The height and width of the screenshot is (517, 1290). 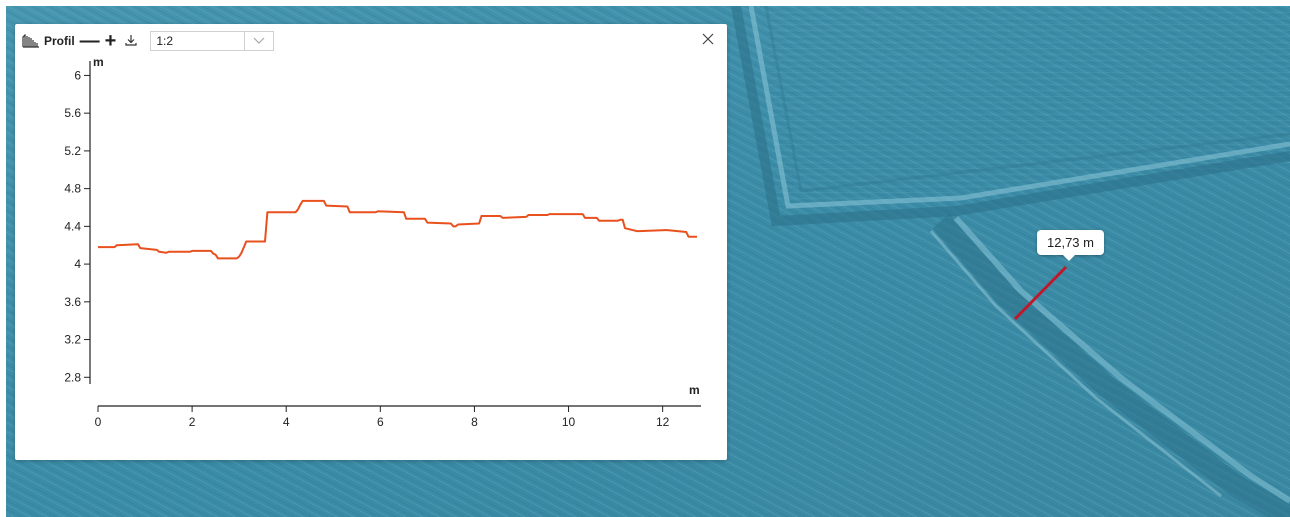 I want to click on x-axis-unit-label: m, so click(x=694, y=390).